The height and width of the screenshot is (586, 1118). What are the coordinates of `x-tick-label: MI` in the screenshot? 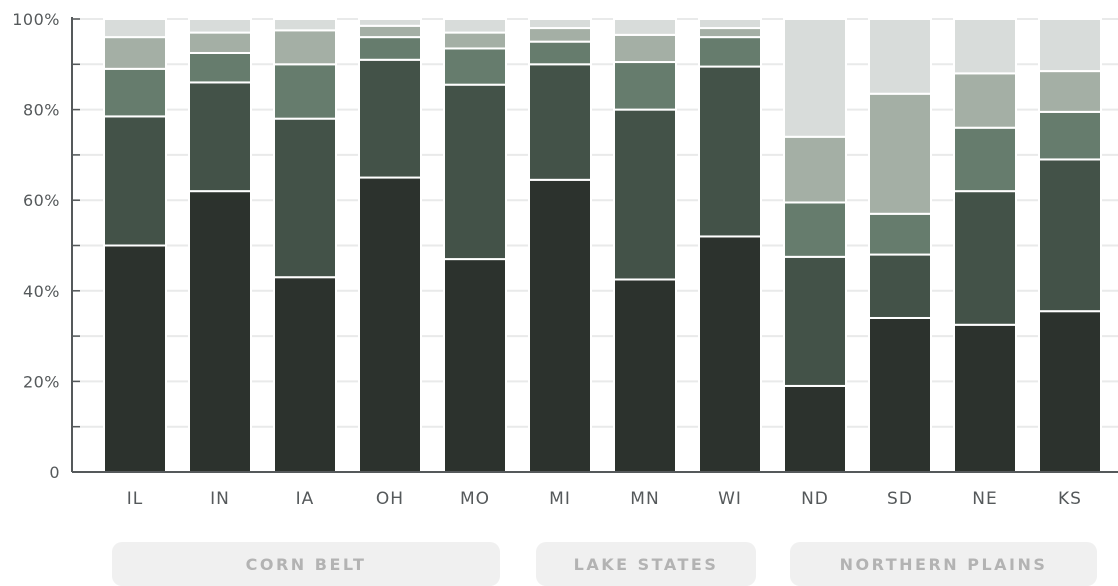 It's located at (560, 499).